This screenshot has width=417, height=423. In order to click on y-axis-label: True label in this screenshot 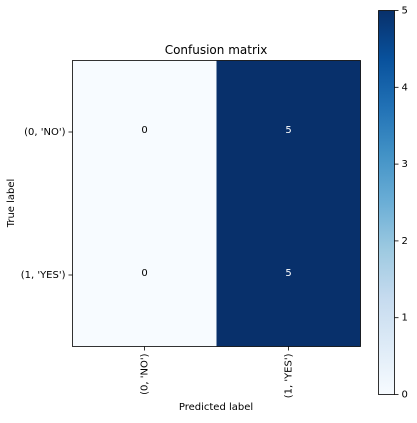, I will do `click(11, 204)`.